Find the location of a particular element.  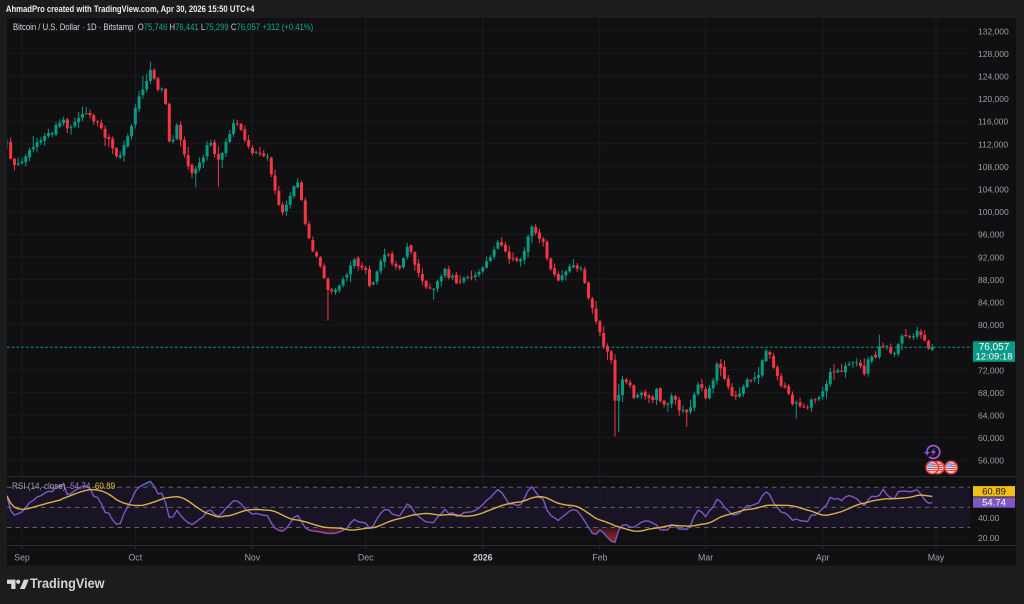

svg-text: 92,000 is located at coordinates (991, 257).